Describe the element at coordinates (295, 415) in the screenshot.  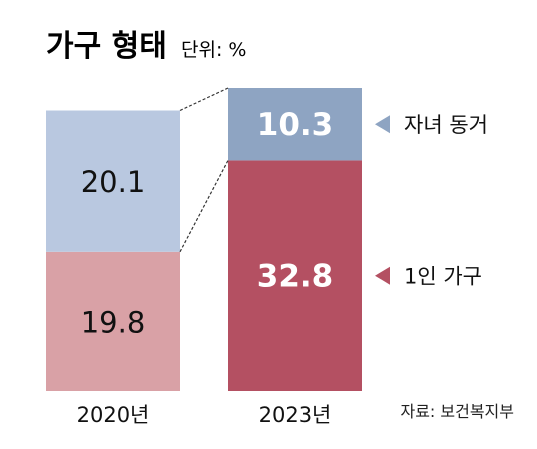
I see `category-label-1: 2023년` at that location.